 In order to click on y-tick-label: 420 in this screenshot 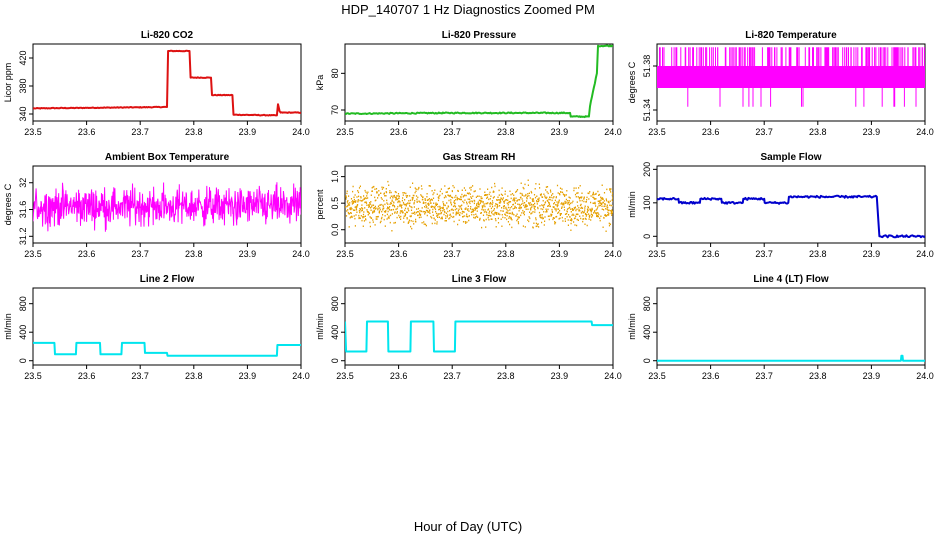, I will do `click(23, 57)`.